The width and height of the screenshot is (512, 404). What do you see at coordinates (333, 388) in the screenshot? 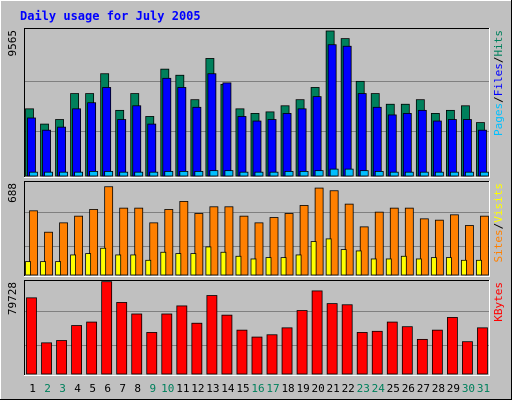
I see `x-tick-label-day-21: 21` at bounding box center [333, 388].